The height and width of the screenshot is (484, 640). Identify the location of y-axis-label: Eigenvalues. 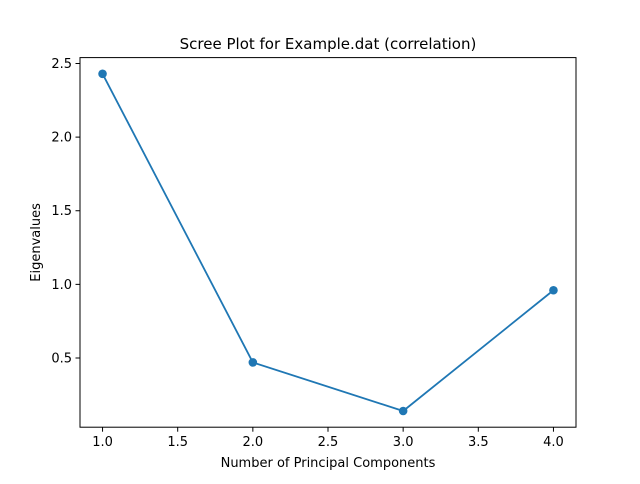
(36, 242).